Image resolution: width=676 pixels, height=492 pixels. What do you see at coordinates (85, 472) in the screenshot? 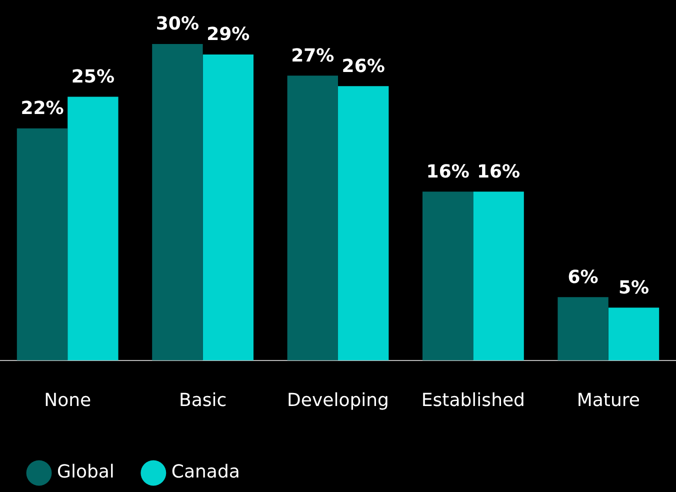
I see `legend-label: Global` at bounding box center [85, 472].